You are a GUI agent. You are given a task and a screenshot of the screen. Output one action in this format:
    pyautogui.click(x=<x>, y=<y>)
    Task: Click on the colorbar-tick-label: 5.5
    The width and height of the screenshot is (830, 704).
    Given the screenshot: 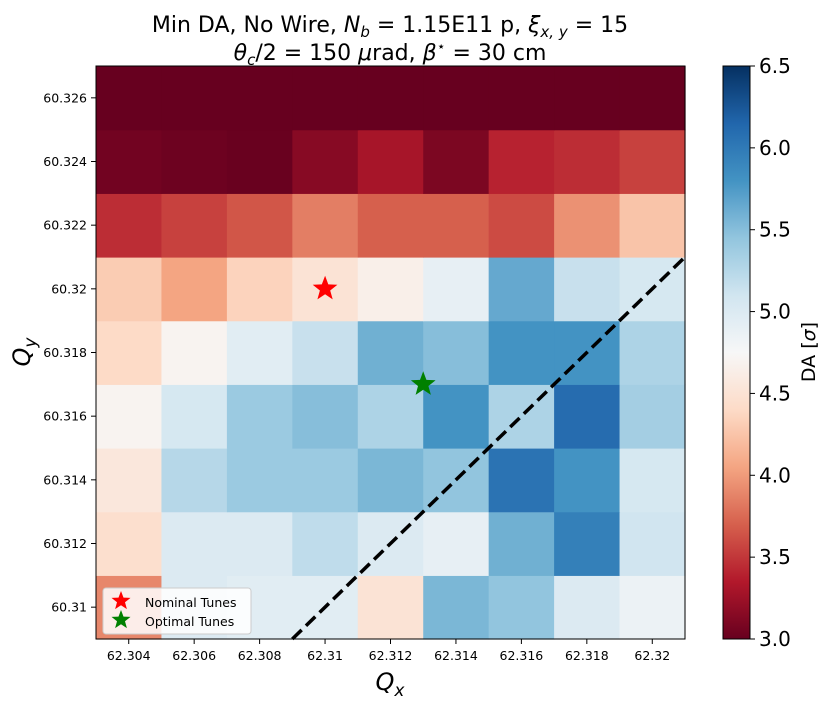 What is the action you would take?
    pyautogui.click(x=775, y=230)
    